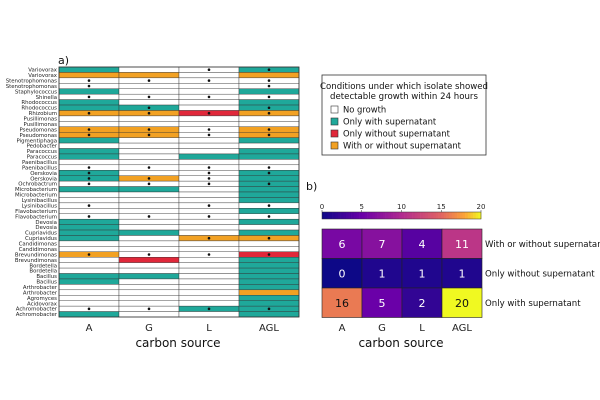 This screenshot has width=600, height=400. What do you see at coordinates (36, 261) in the screenshot?
I see `panel-a-row-label: Brevundimonas` at bounding box center [36, 261].